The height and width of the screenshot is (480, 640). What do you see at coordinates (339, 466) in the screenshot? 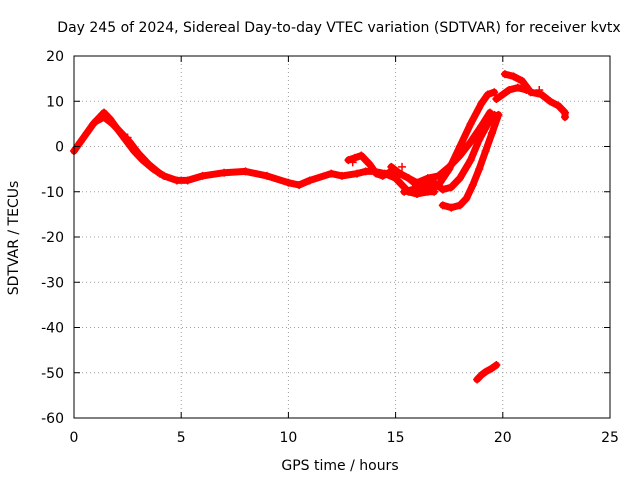
I see `x-axis-title: GPS time / hours` at bounding box center [339, 466].